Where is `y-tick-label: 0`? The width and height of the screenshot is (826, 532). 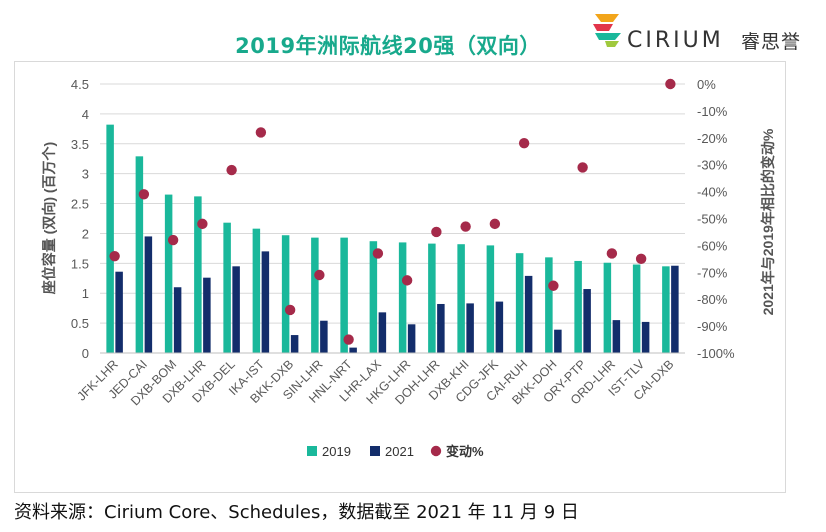 y-tick-label: 0 is located at coordinates (85, 353).